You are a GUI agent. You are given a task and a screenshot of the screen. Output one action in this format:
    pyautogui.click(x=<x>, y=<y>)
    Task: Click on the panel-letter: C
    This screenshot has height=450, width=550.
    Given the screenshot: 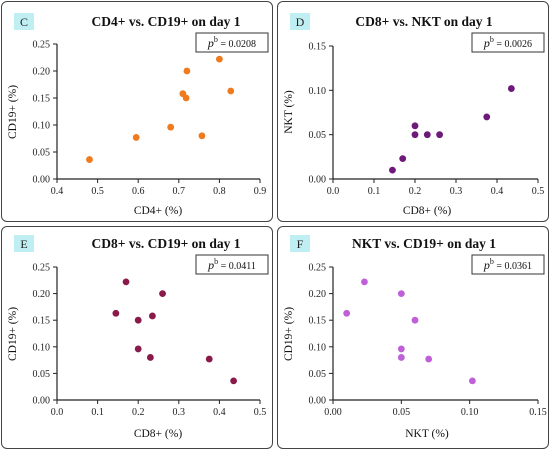 What is the action you would take?
    pyautogui.click(x=24, y=22)
    